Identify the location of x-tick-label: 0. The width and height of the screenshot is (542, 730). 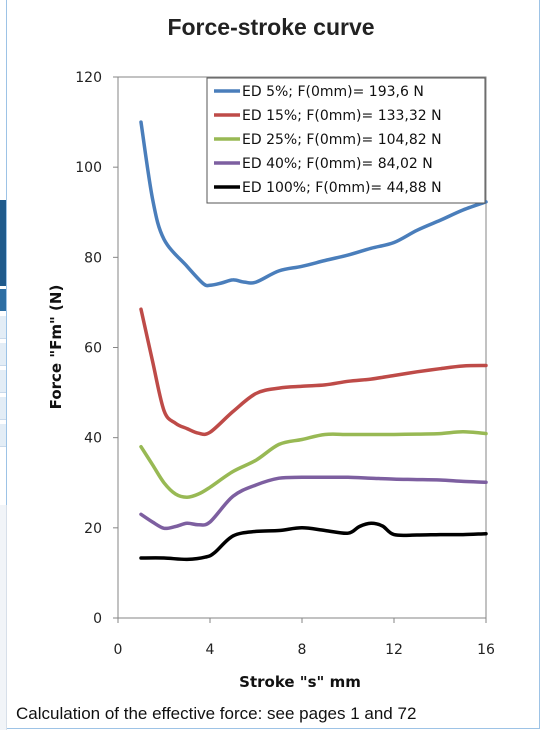
(118, 650).